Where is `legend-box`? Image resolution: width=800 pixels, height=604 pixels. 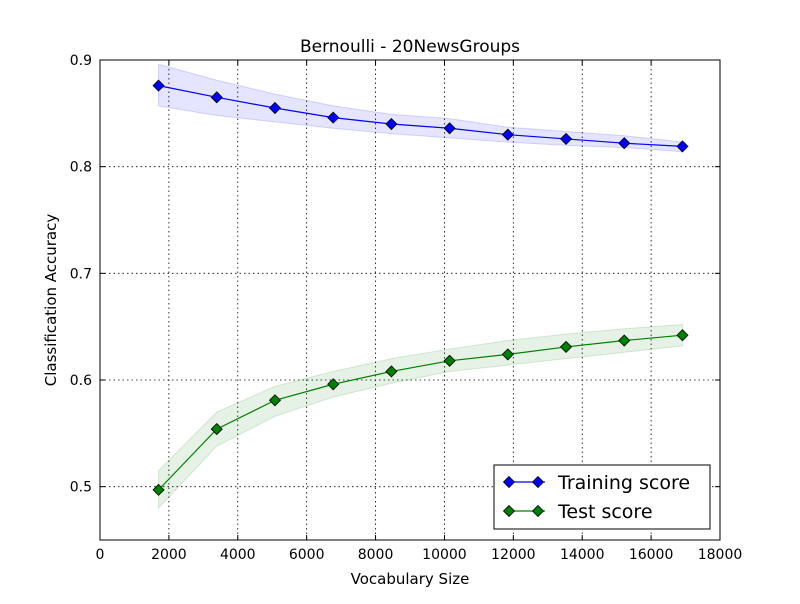 legend-box is located at coordinates (602, 497).